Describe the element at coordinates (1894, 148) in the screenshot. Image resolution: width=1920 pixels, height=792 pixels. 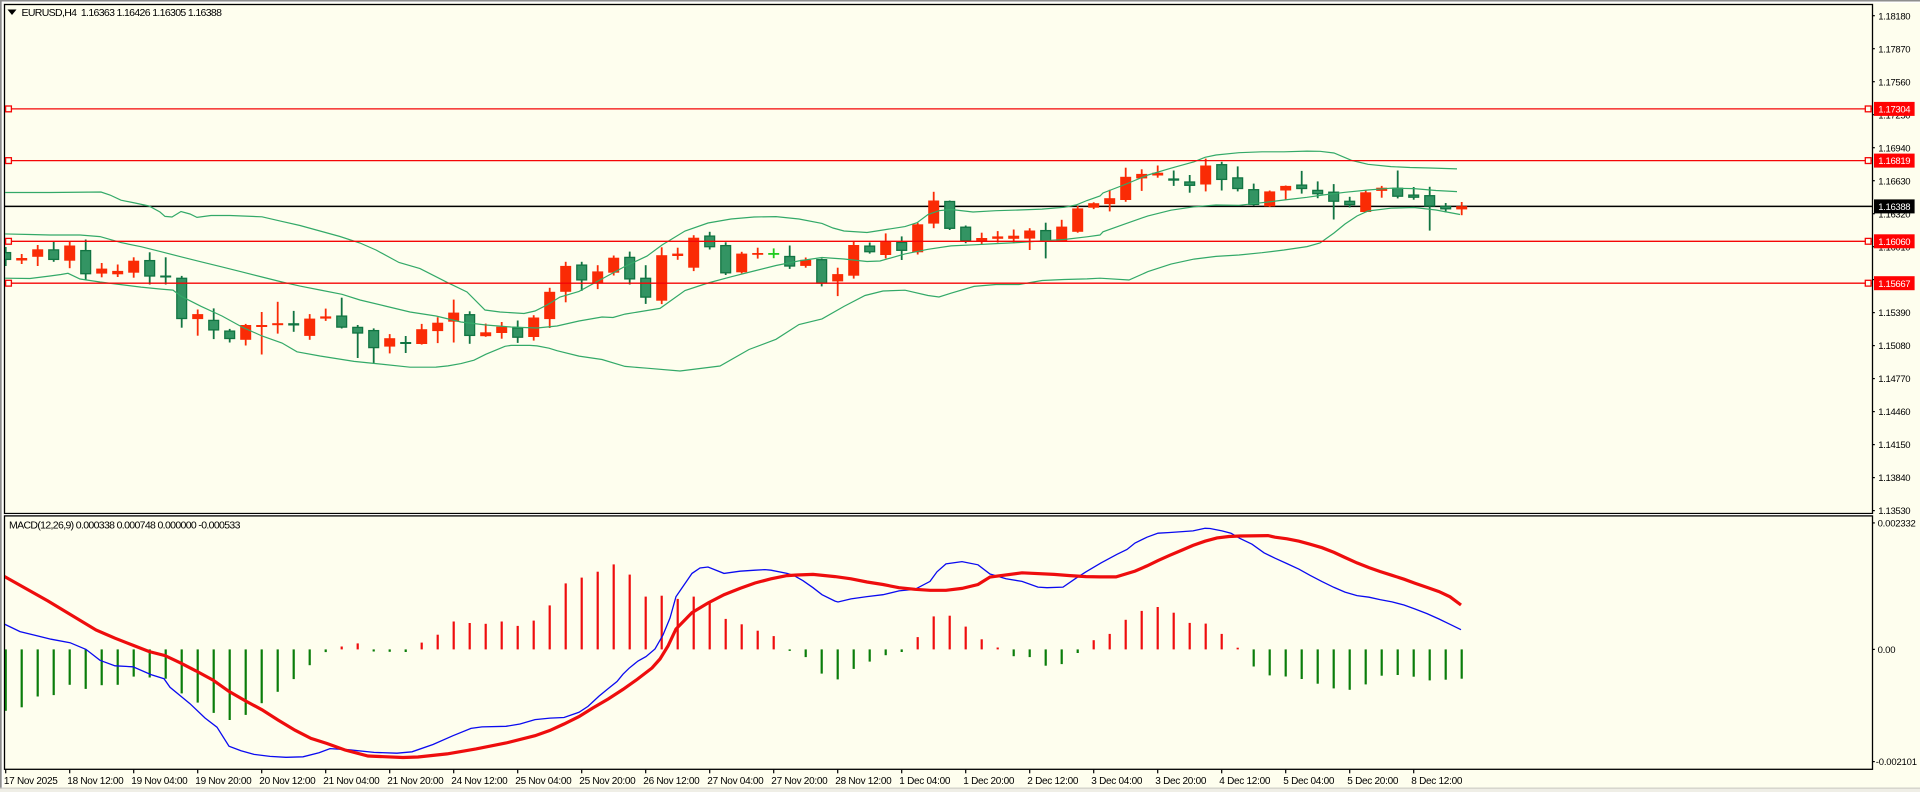
I see `svg-text: 1.16940` at that location.